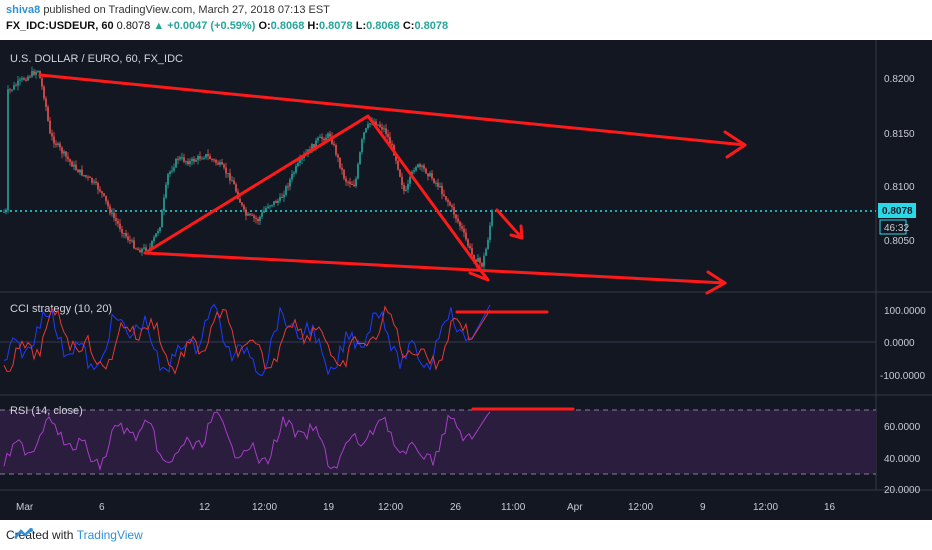 The image size is (932, 550). What do you see at coordinates (575, 507) in the screenshot?
I see `time-tick: Apr` at bounding box center [575, 507].